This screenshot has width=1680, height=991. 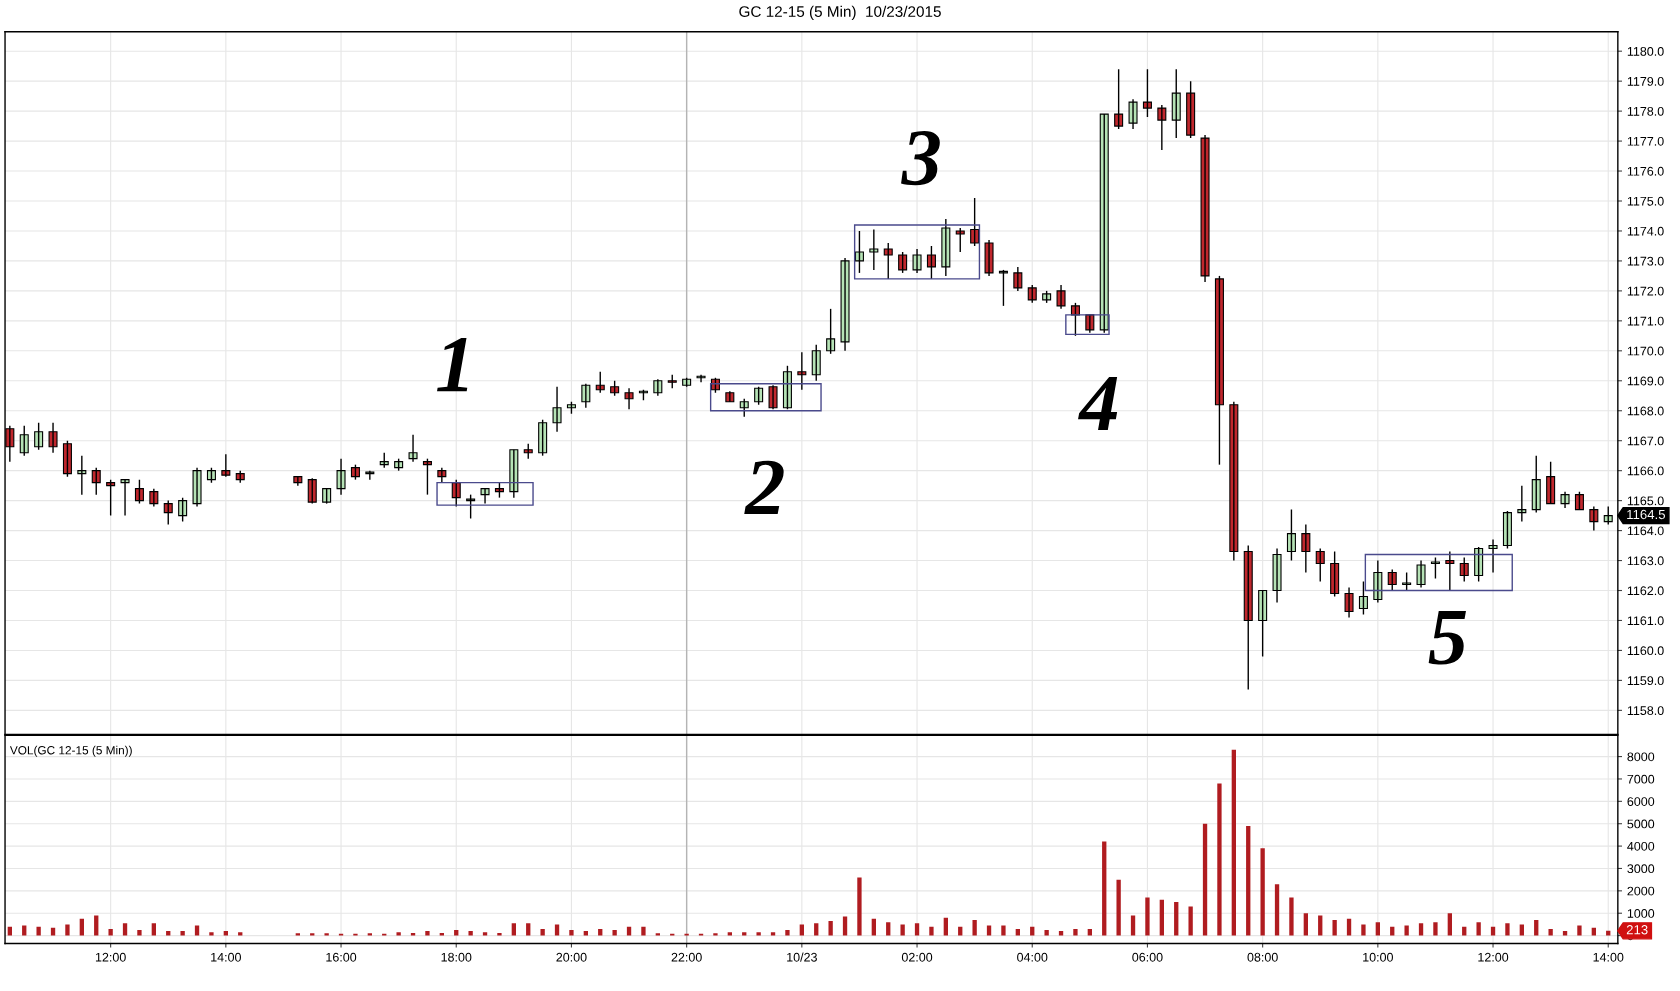 What do you see at coordinates (1641, 779) in the screenshot?
I see `y-tick-label: 7000` at bounding box center [1641, 779].